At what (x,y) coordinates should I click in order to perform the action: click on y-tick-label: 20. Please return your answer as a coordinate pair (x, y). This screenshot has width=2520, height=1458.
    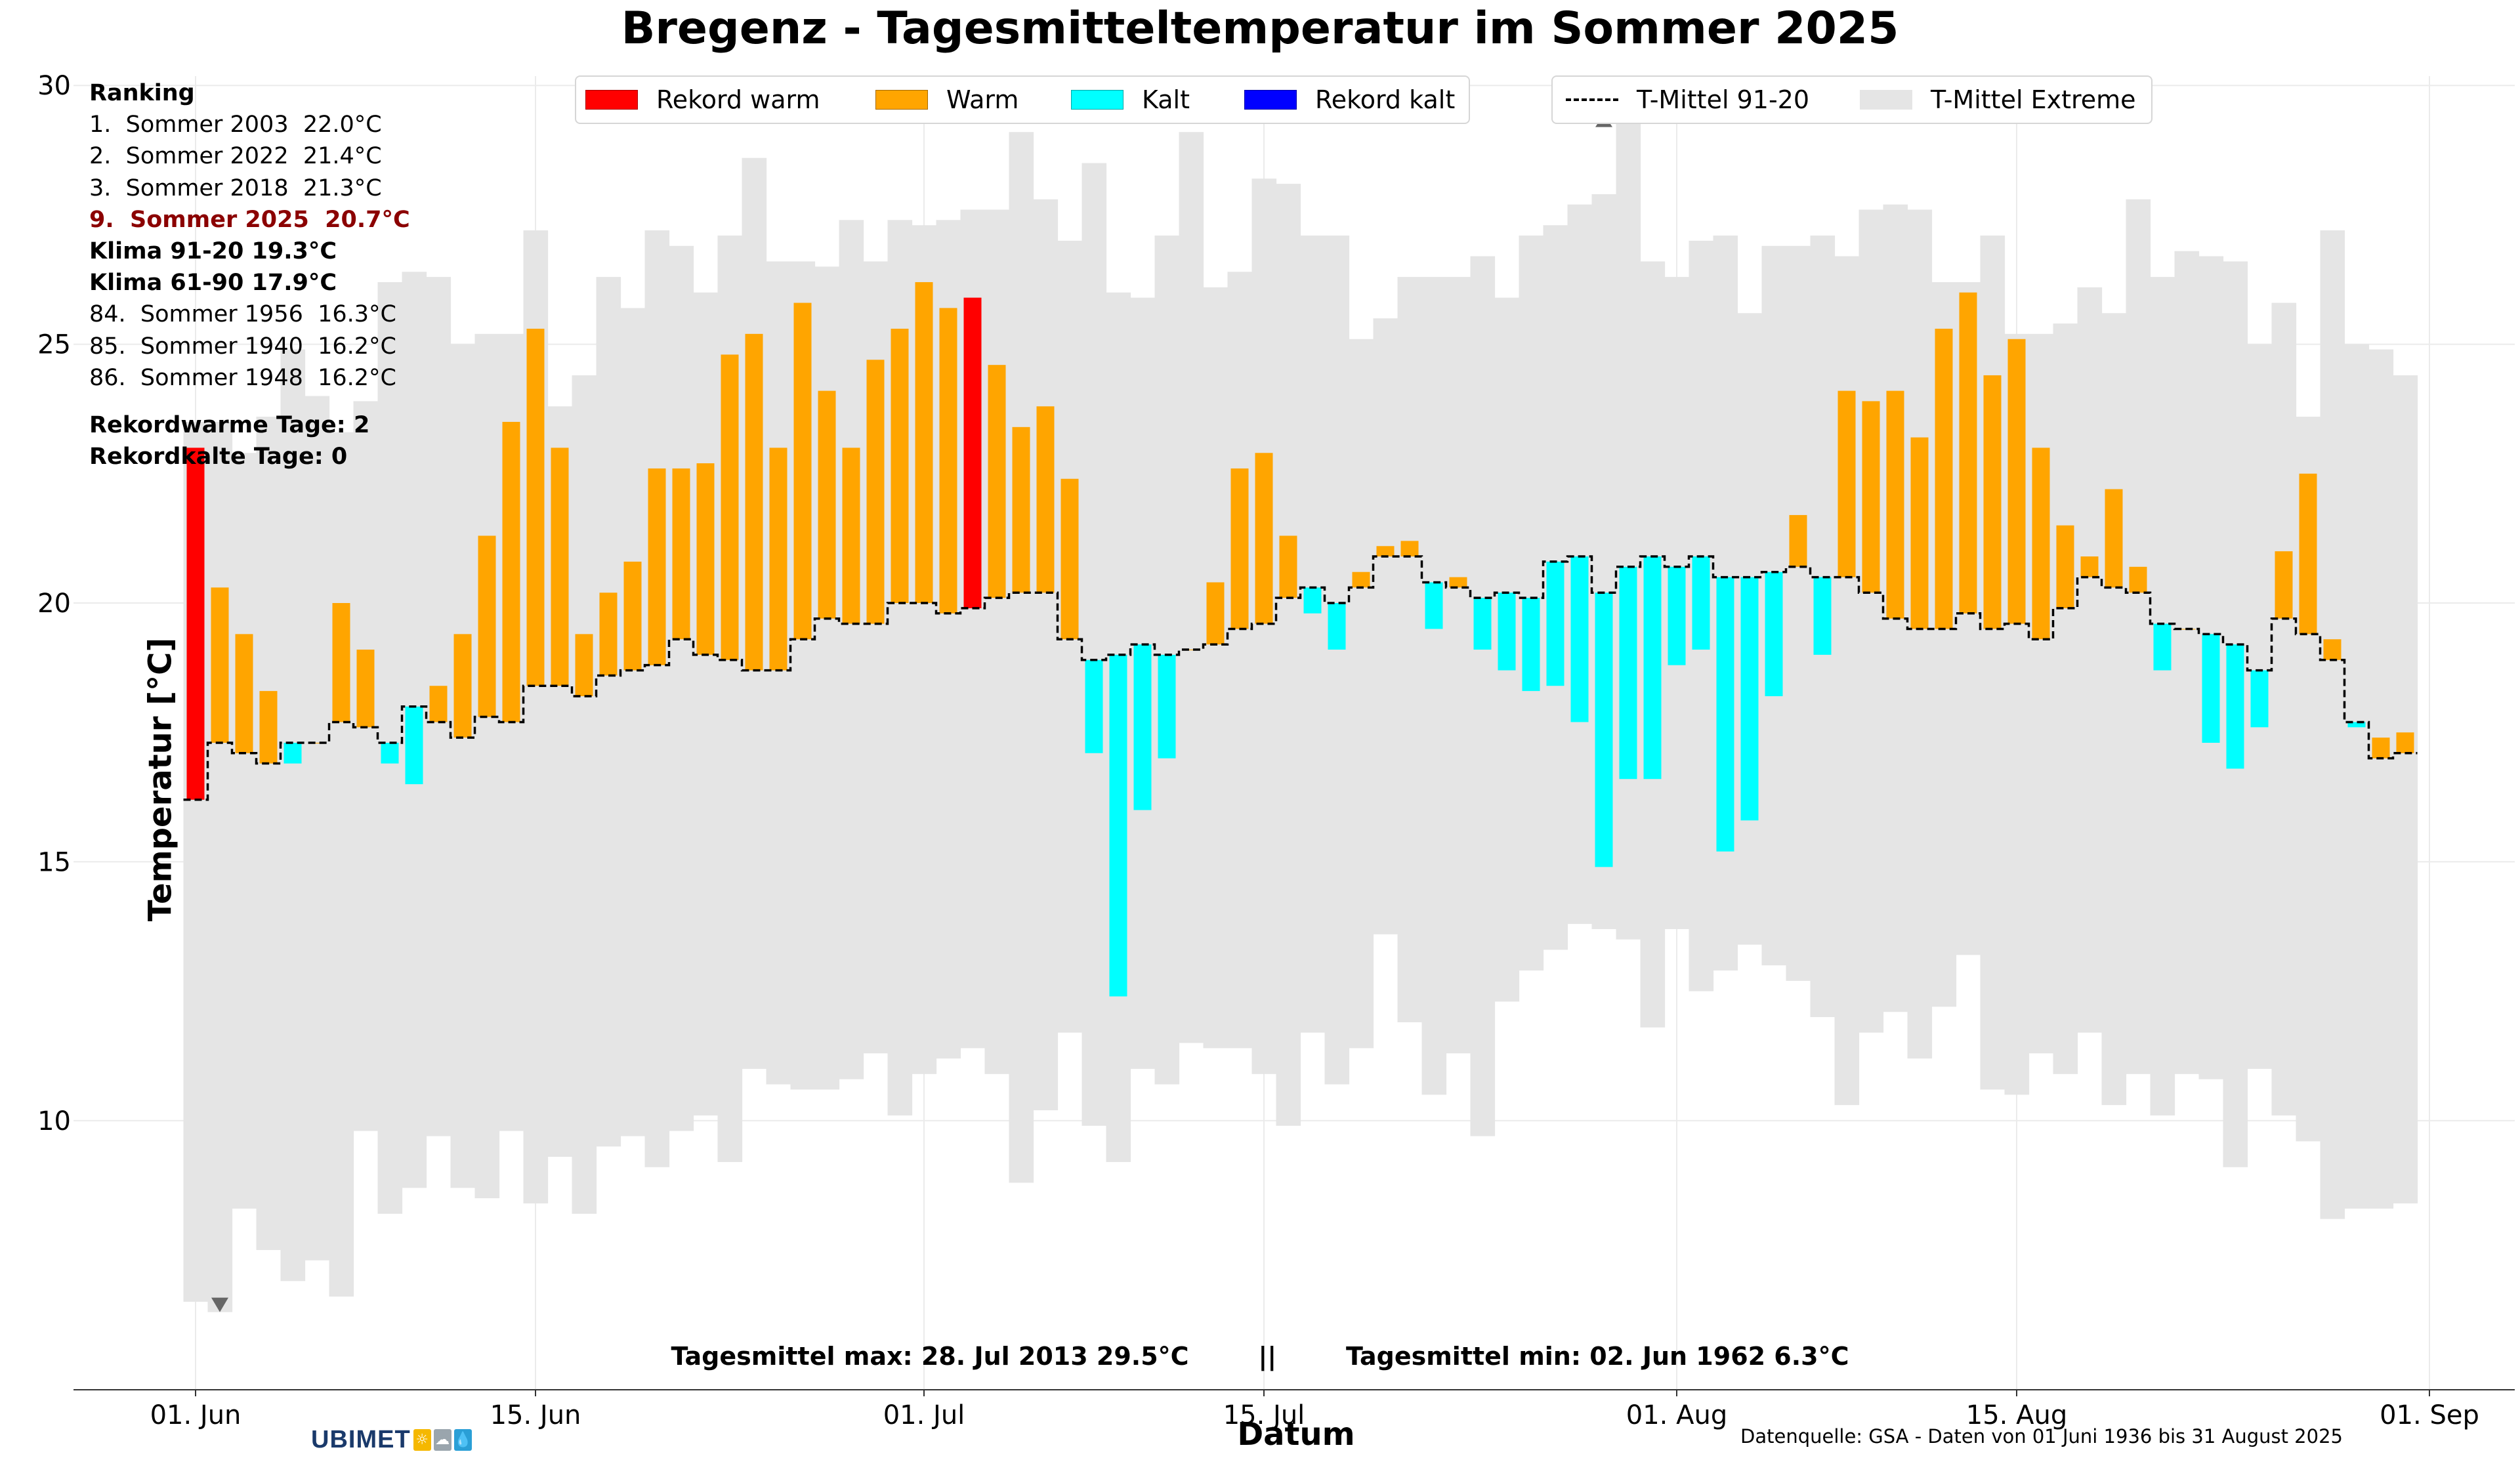
    Looking at the image, I should click on (54, 604).